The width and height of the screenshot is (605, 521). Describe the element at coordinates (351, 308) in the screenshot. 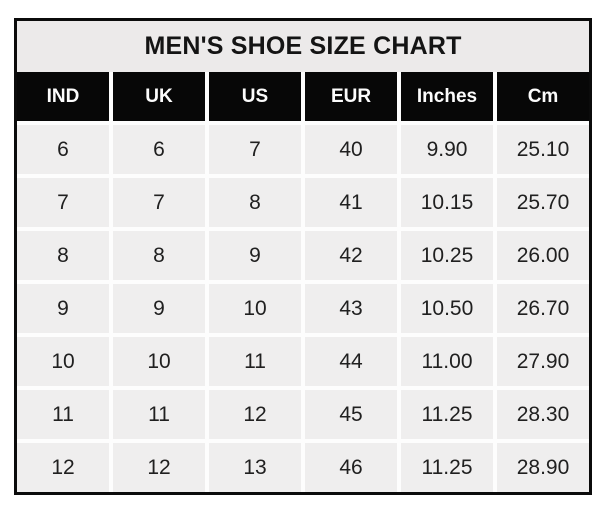

I see `cell-r4-eur: 43` at that location.